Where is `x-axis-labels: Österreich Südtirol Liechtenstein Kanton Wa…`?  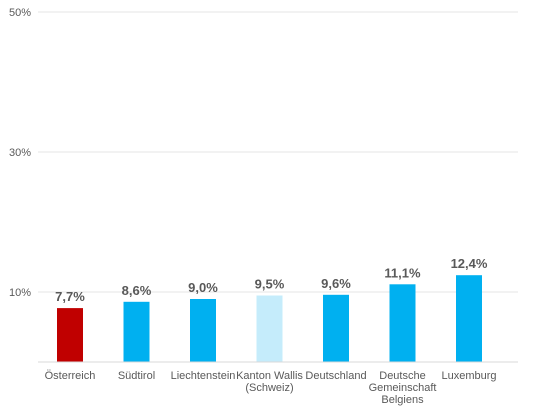 x-axis-labels: Österreich Südtirol Liechtenstein Kanton Wa… is located at coordinates (271, 388).